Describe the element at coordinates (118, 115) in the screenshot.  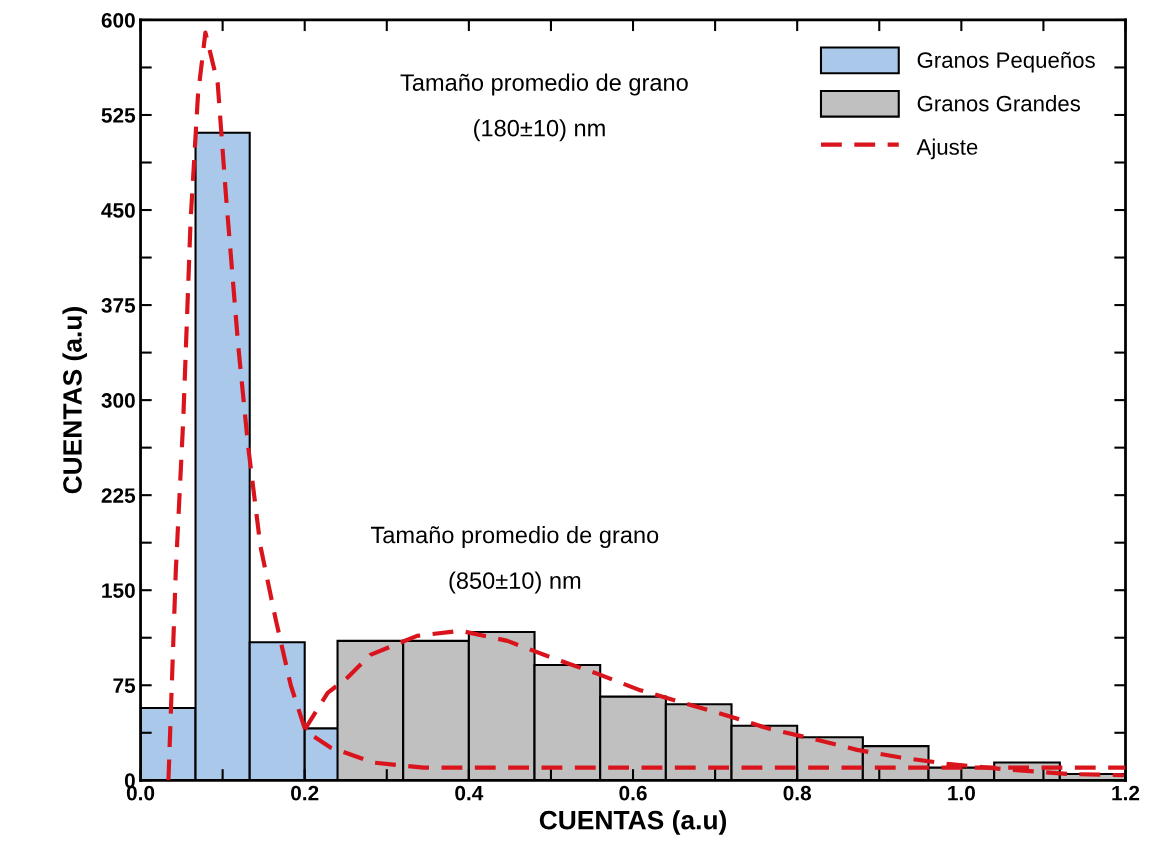
I see `y-tick-label: 525` at that location.